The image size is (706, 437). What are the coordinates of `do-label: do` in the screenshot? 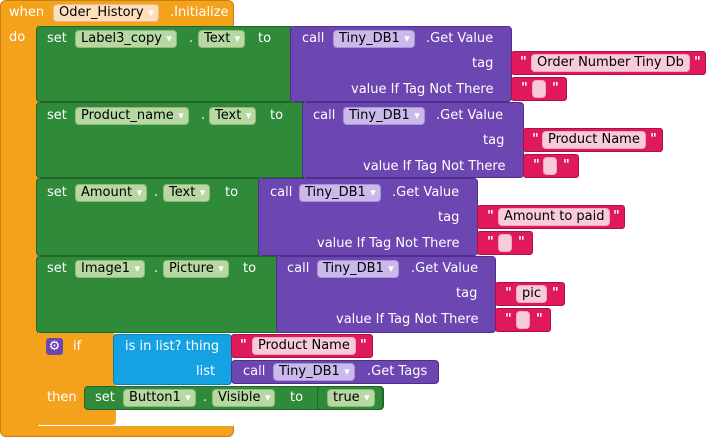 It's located at (17, 37).